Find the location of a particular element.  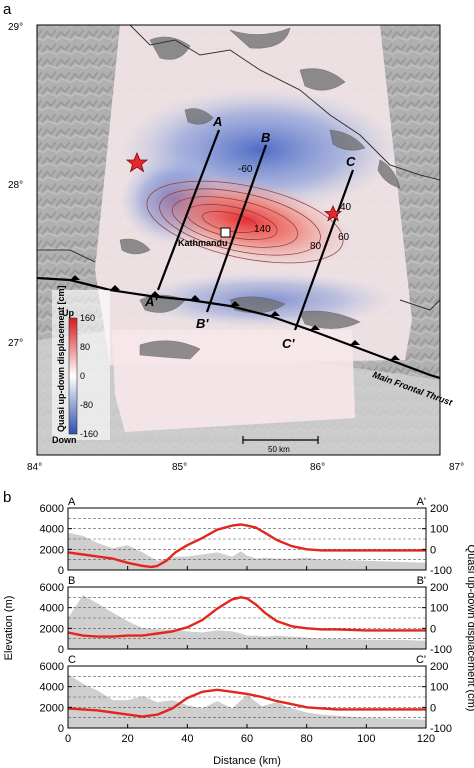

colorbar-up-label: Up is located at coordinates (68, 313).